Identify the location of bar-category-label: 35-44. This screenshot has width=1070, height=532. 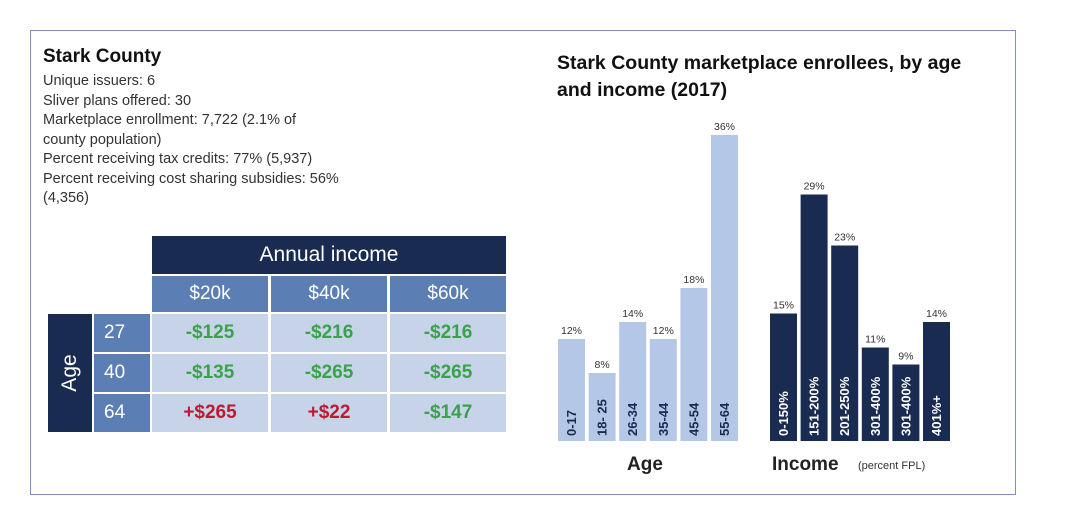
(663, 419).